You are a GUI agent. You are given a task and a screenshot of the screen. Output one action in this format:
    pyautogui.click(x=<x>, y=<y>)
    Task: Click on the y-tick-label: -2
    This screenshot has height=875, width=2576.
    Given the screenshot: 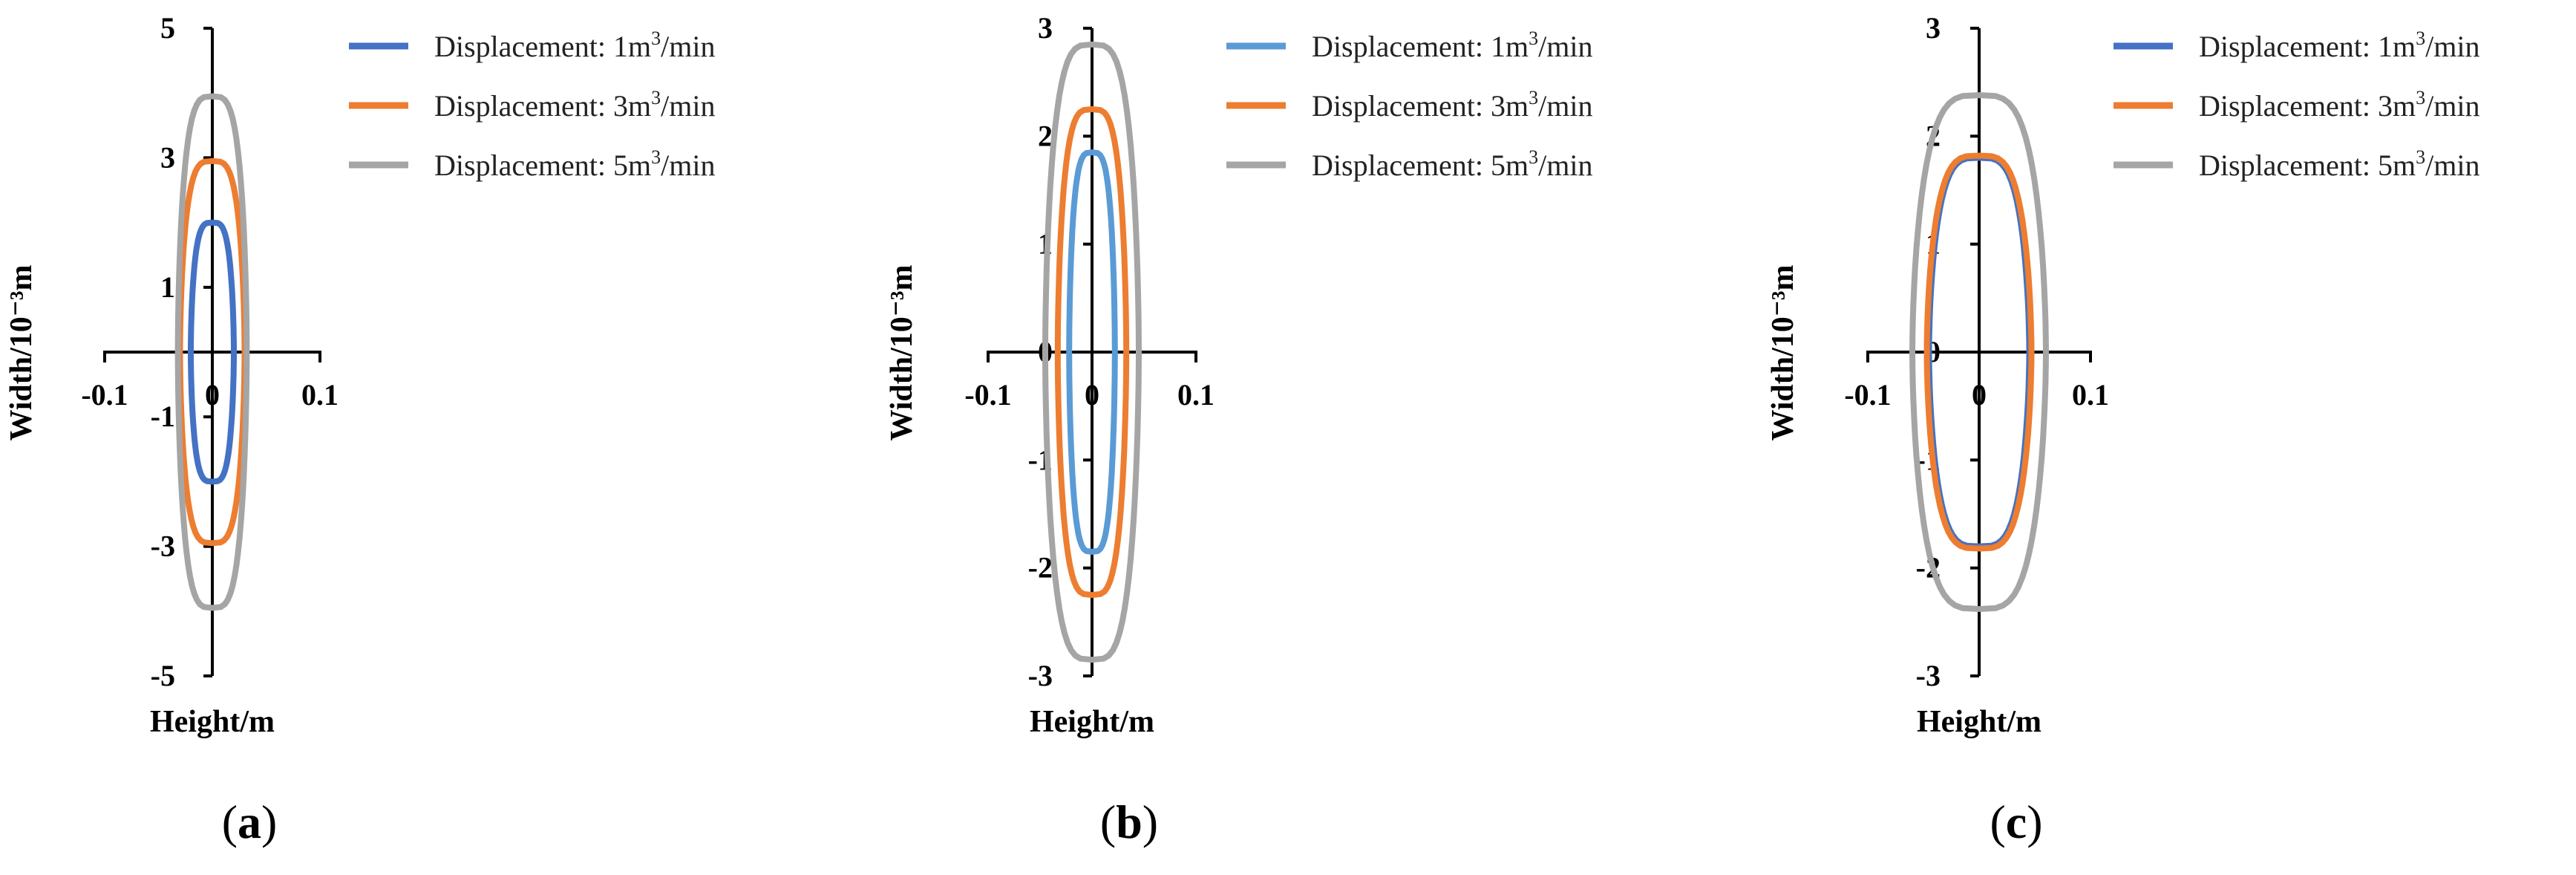 What is the action you would take?
    pyautogui.click(x=1040, y=568)
    